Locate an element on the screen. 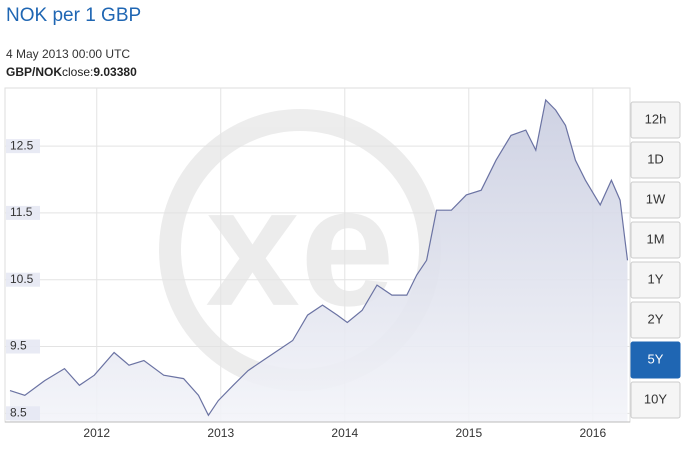 This screenshot has height=451, width=686. y-tick-label: 11.5 is located at coordinates (21, 212).